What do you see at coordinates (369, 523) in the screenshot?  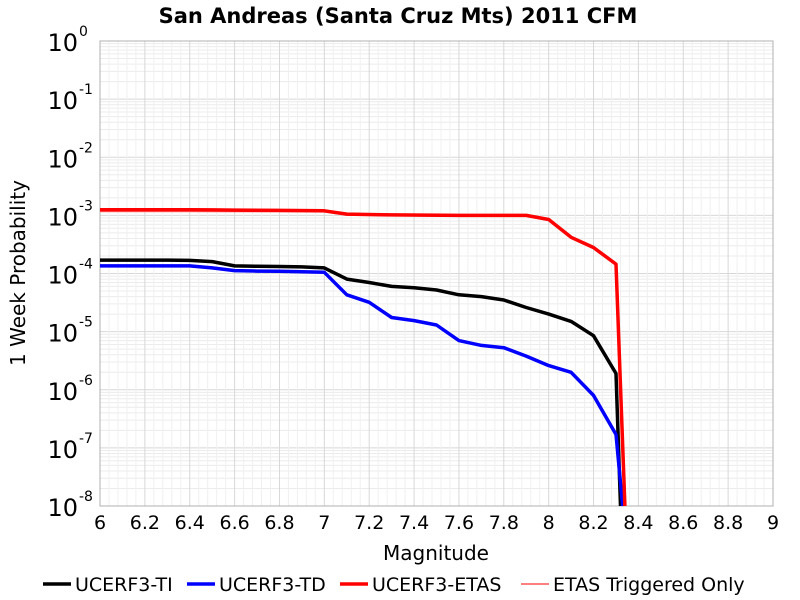 I see `x-tick-label: 7.2` at bounding box center [369, 523].